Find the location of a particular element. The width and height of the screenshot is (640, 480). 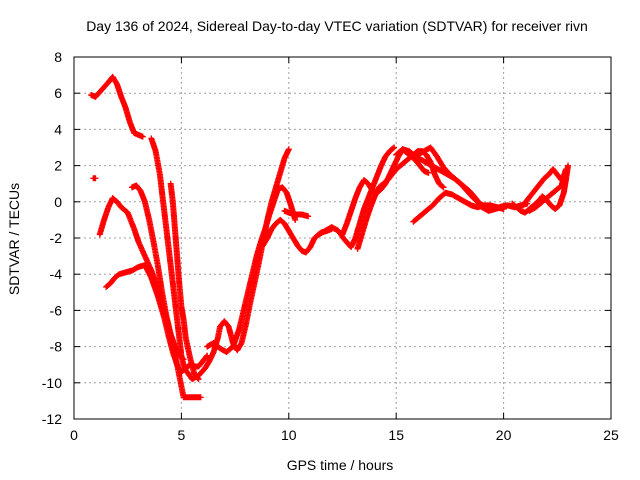

y-tick-label: 8 is located at coordinates (58, 57).